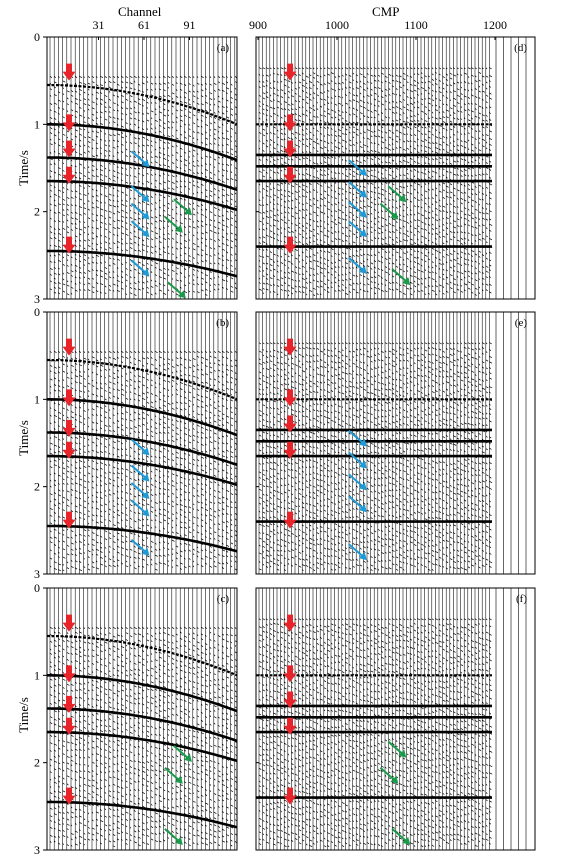 The height and width of the screenshot is (858, 579). Describe the element at coordinates (258, 25) in the screenshot. I see `x-tick-label: 900` at that location.